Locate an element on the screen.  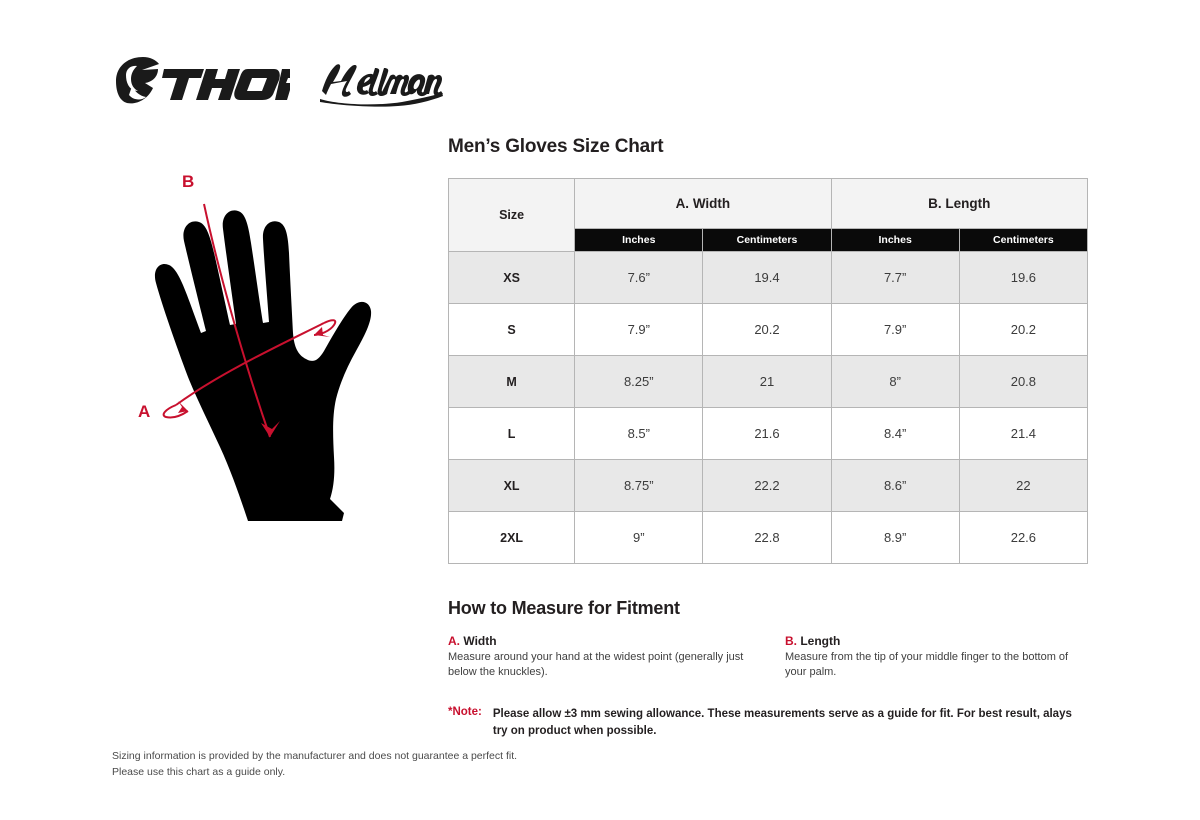
column-group-header-width: A. Width is located at coordinates (703, 203).